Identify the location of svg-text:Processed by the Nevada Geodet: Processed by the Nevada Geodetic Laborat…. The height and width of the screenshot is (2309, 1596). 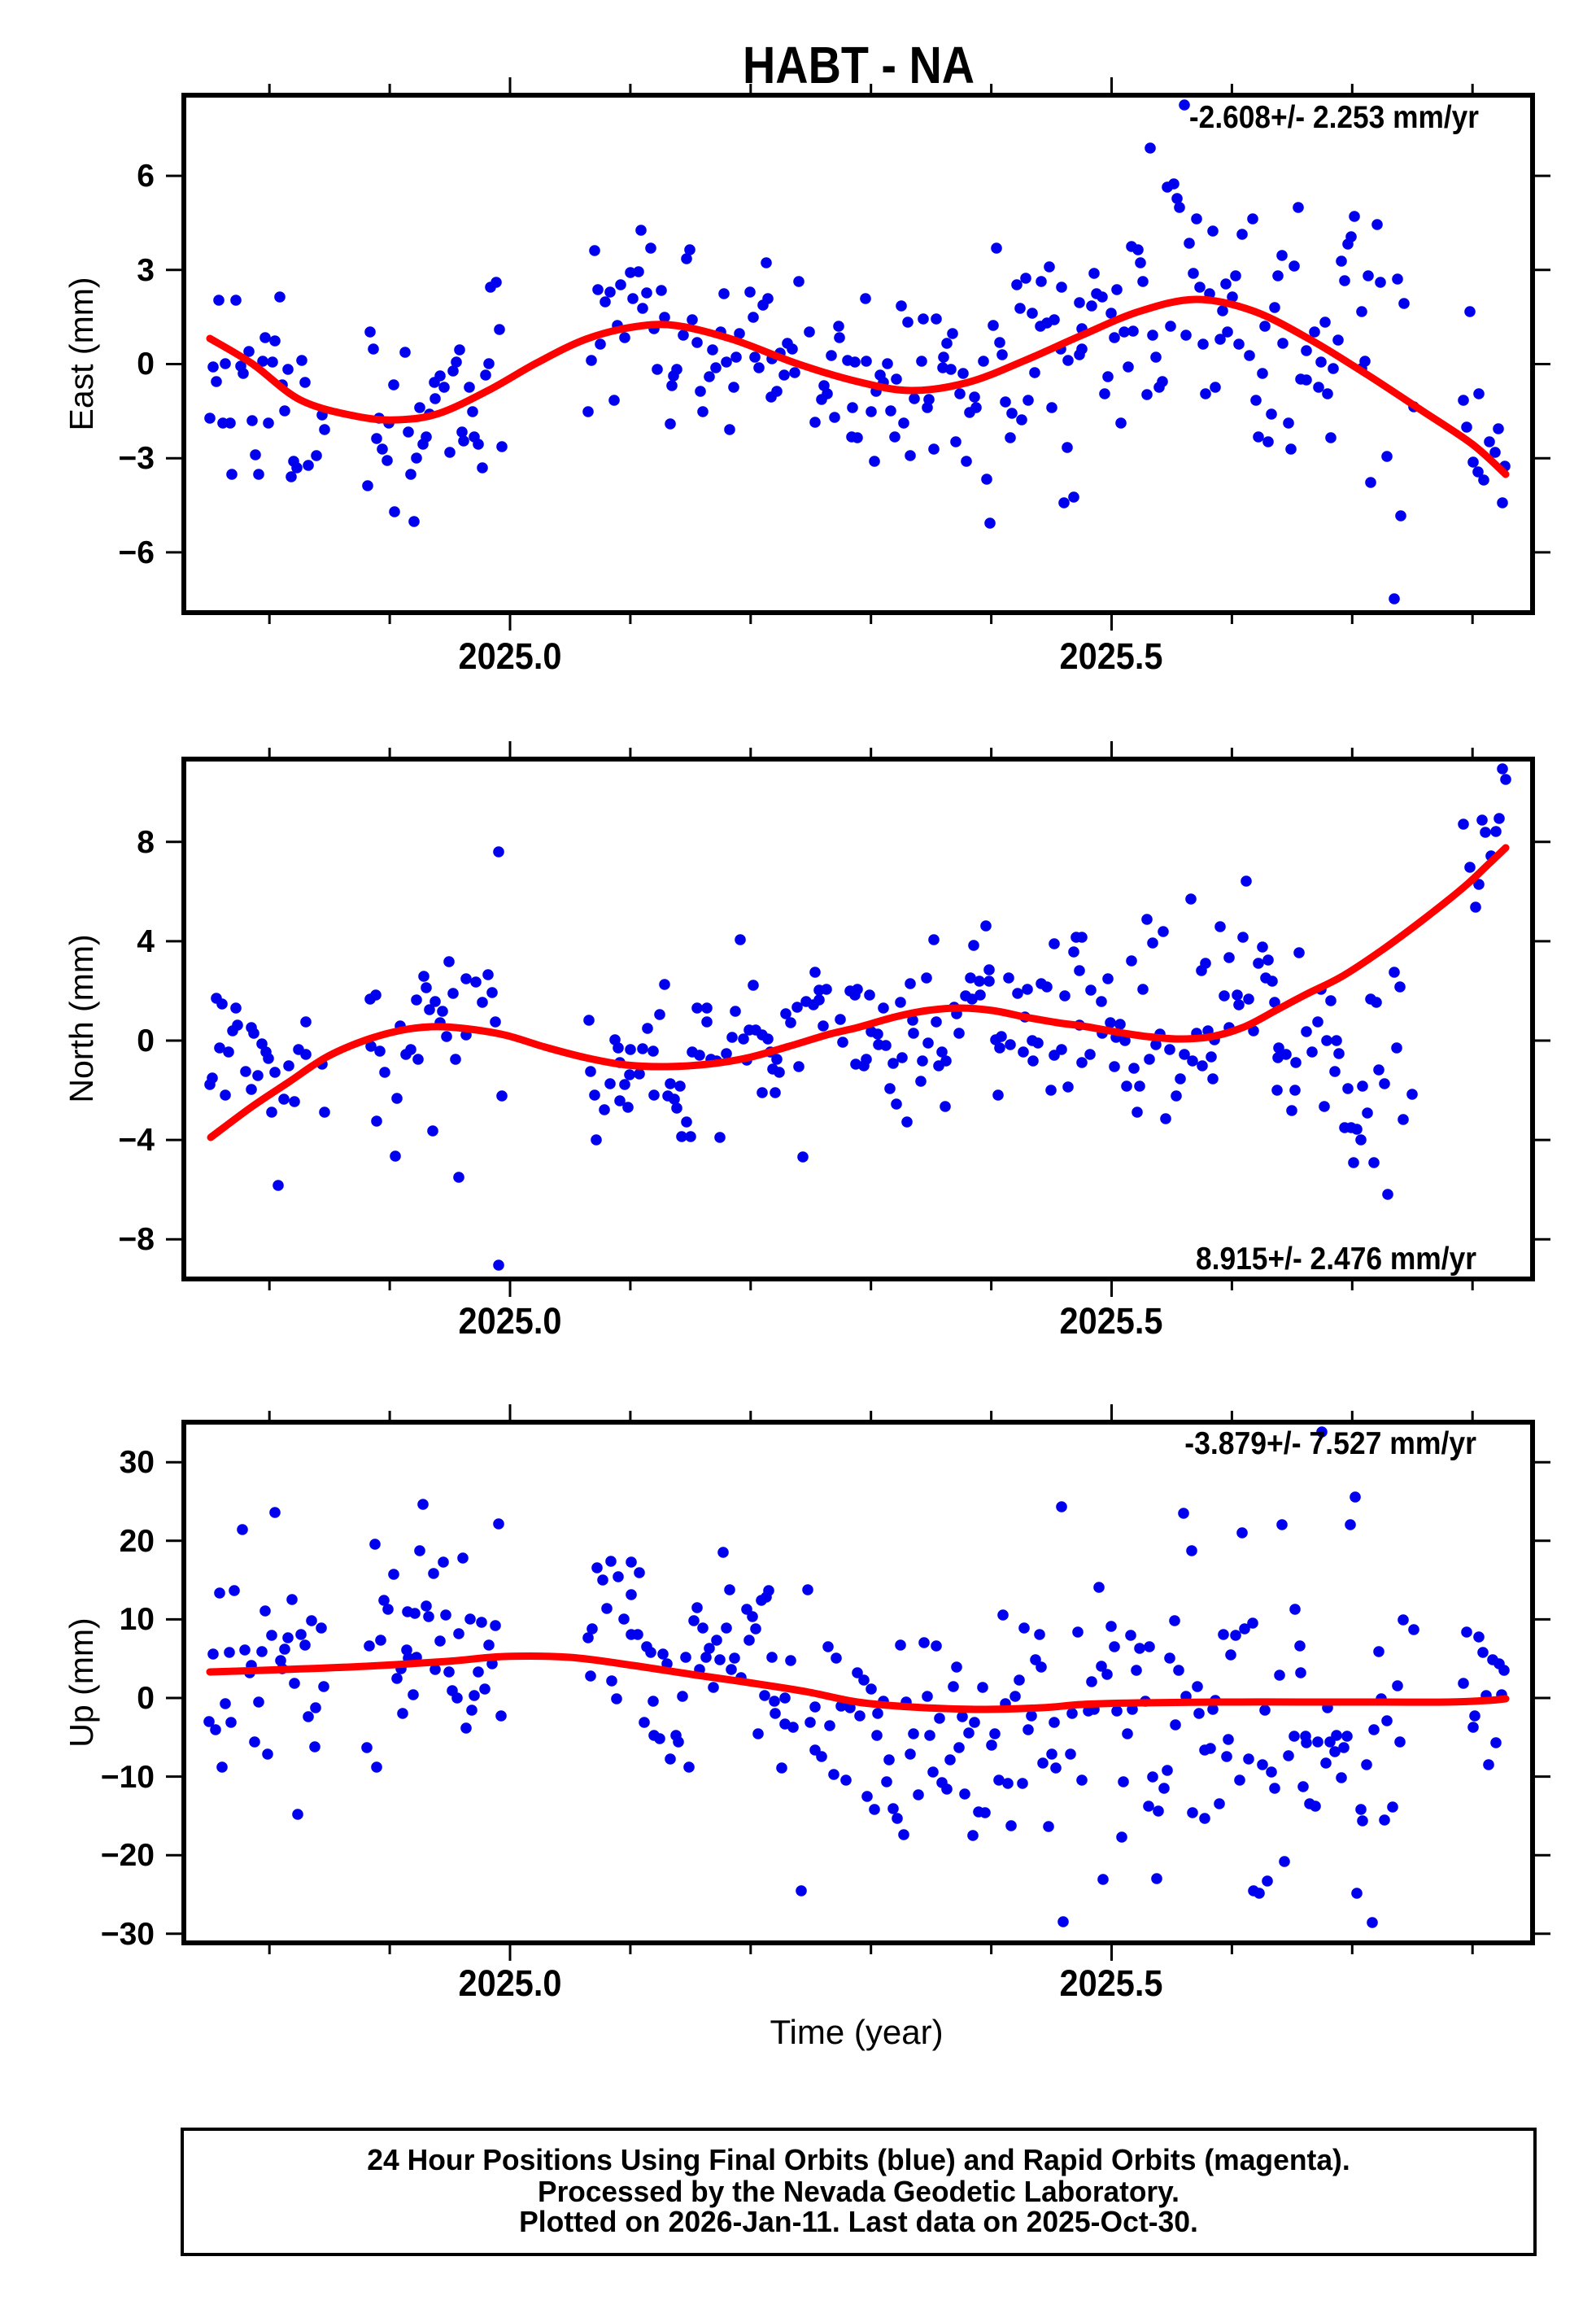
(859, 2192).